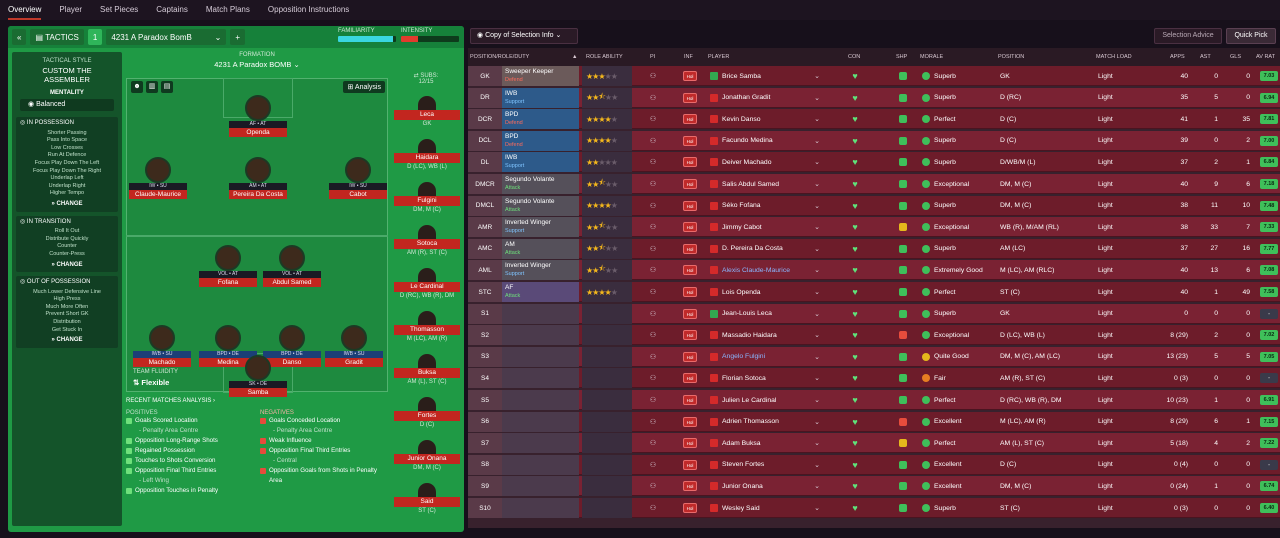  What do you see at coordinates (427, 112) in the screenshot?
I see `sub-player: Leca GK` at bounding box center [427, 112].